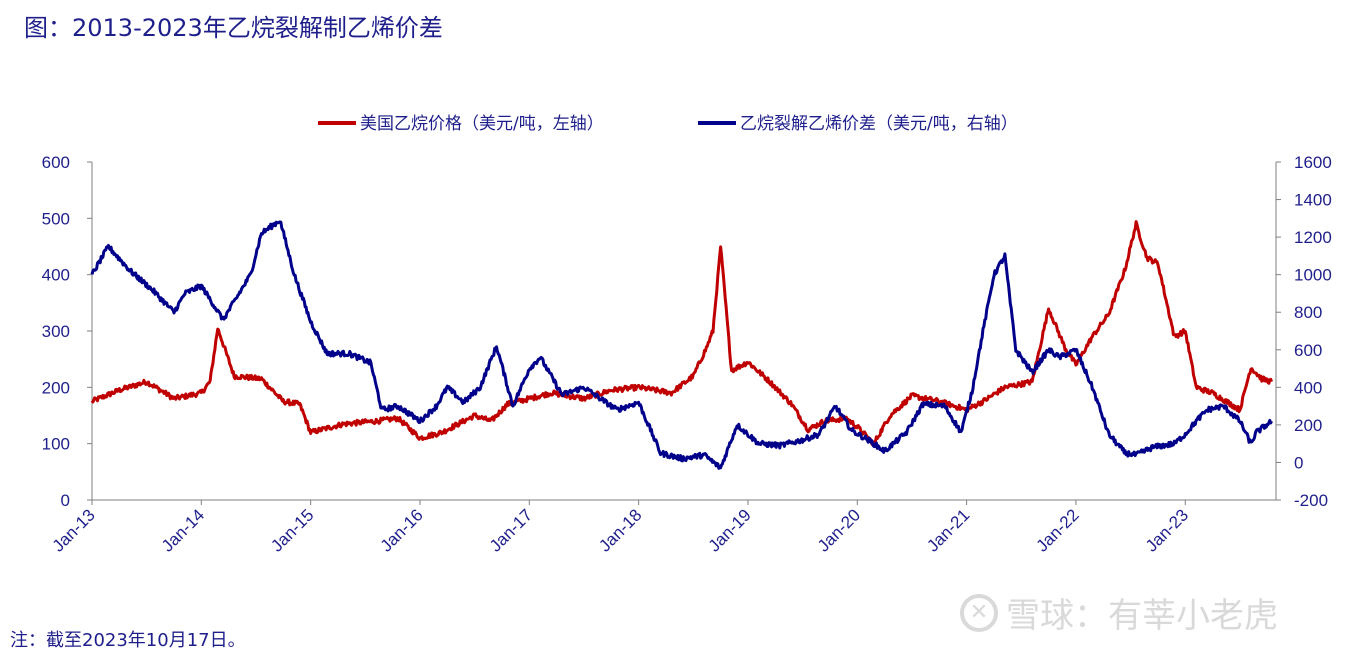 This screenshot has height=655, width=1366. What do you see at coordinates (402, 530) in the screenshot?
I see `x-tick-label: Jan-16` at bounding box center [402, 530].